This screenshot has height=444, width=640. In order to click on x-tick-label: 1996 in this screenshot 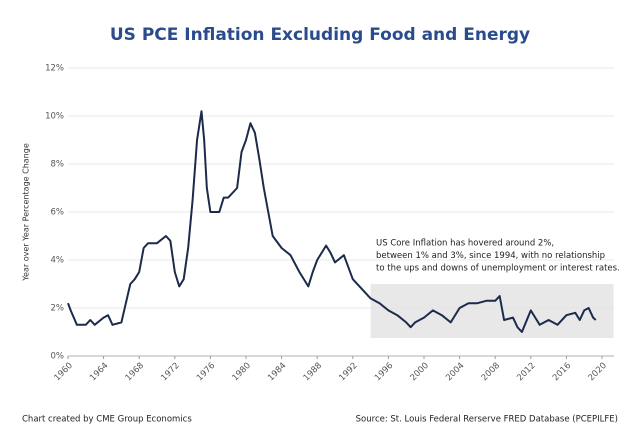, I will do `click(384, 372)`.